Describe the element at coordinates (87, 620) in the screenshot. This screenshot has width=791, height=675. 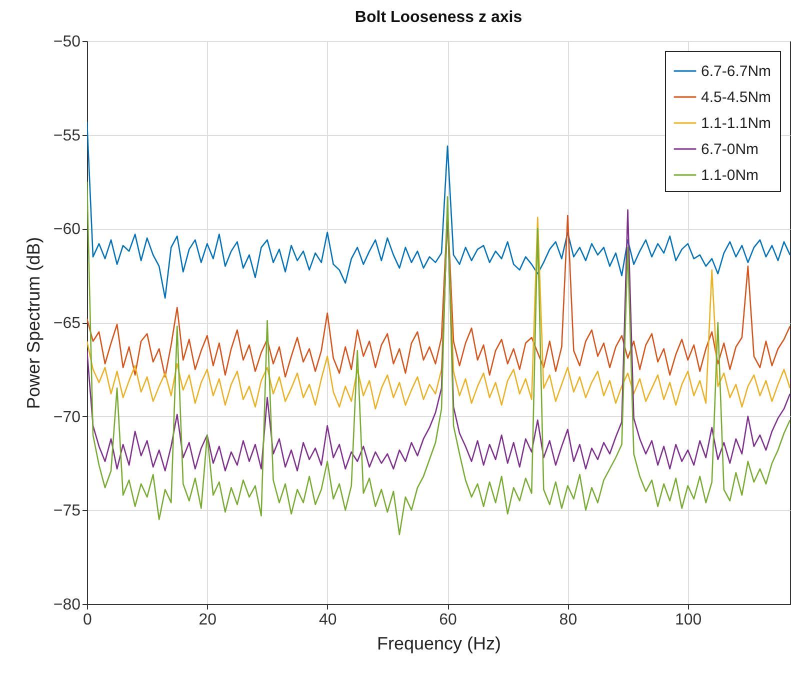
I see `x-tick-label: 0` at that location.